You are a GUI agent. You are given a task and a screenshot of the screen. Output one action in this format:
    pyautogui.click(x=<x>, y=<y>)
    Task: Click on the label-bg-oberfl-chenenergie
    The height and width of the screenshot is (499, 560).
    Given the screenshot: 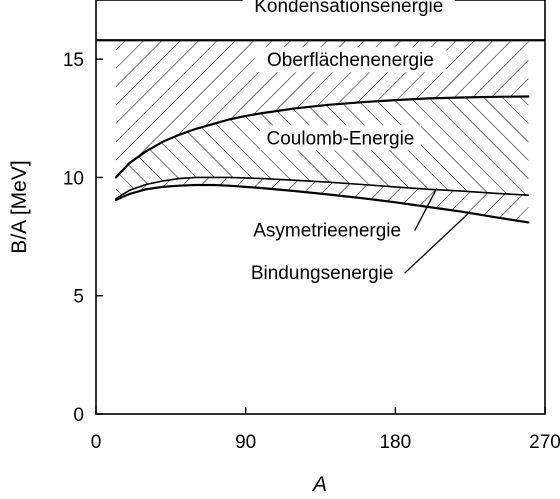 What is the action you would take?
    pyautogui.click(x=350, y=60)
    